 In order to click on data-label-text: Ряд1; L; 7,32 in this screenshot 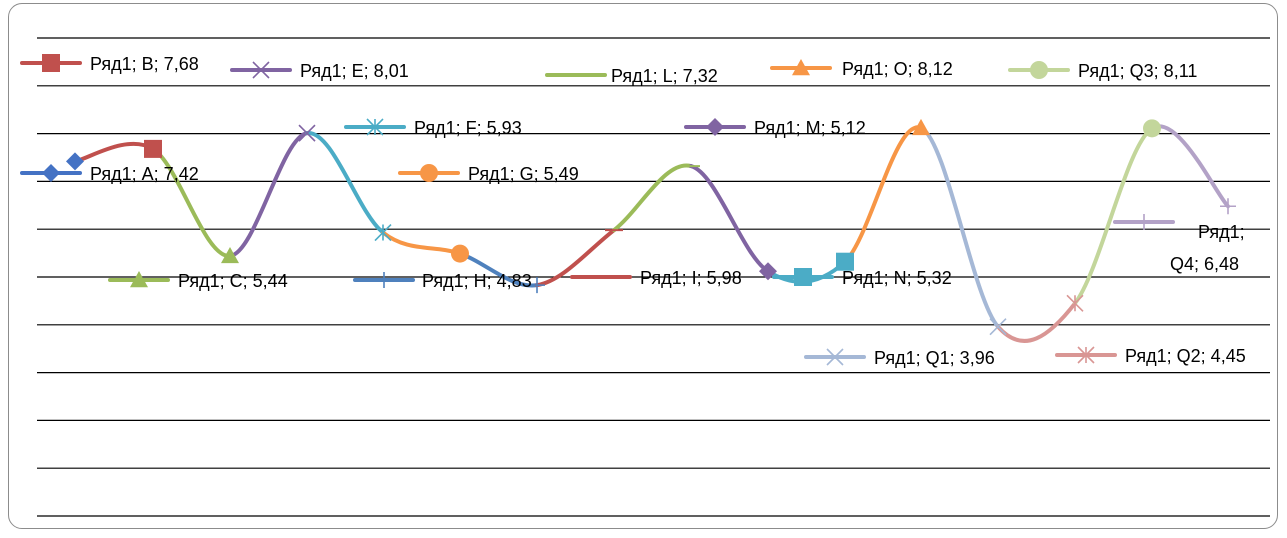, I will do `click(664, 76)`.